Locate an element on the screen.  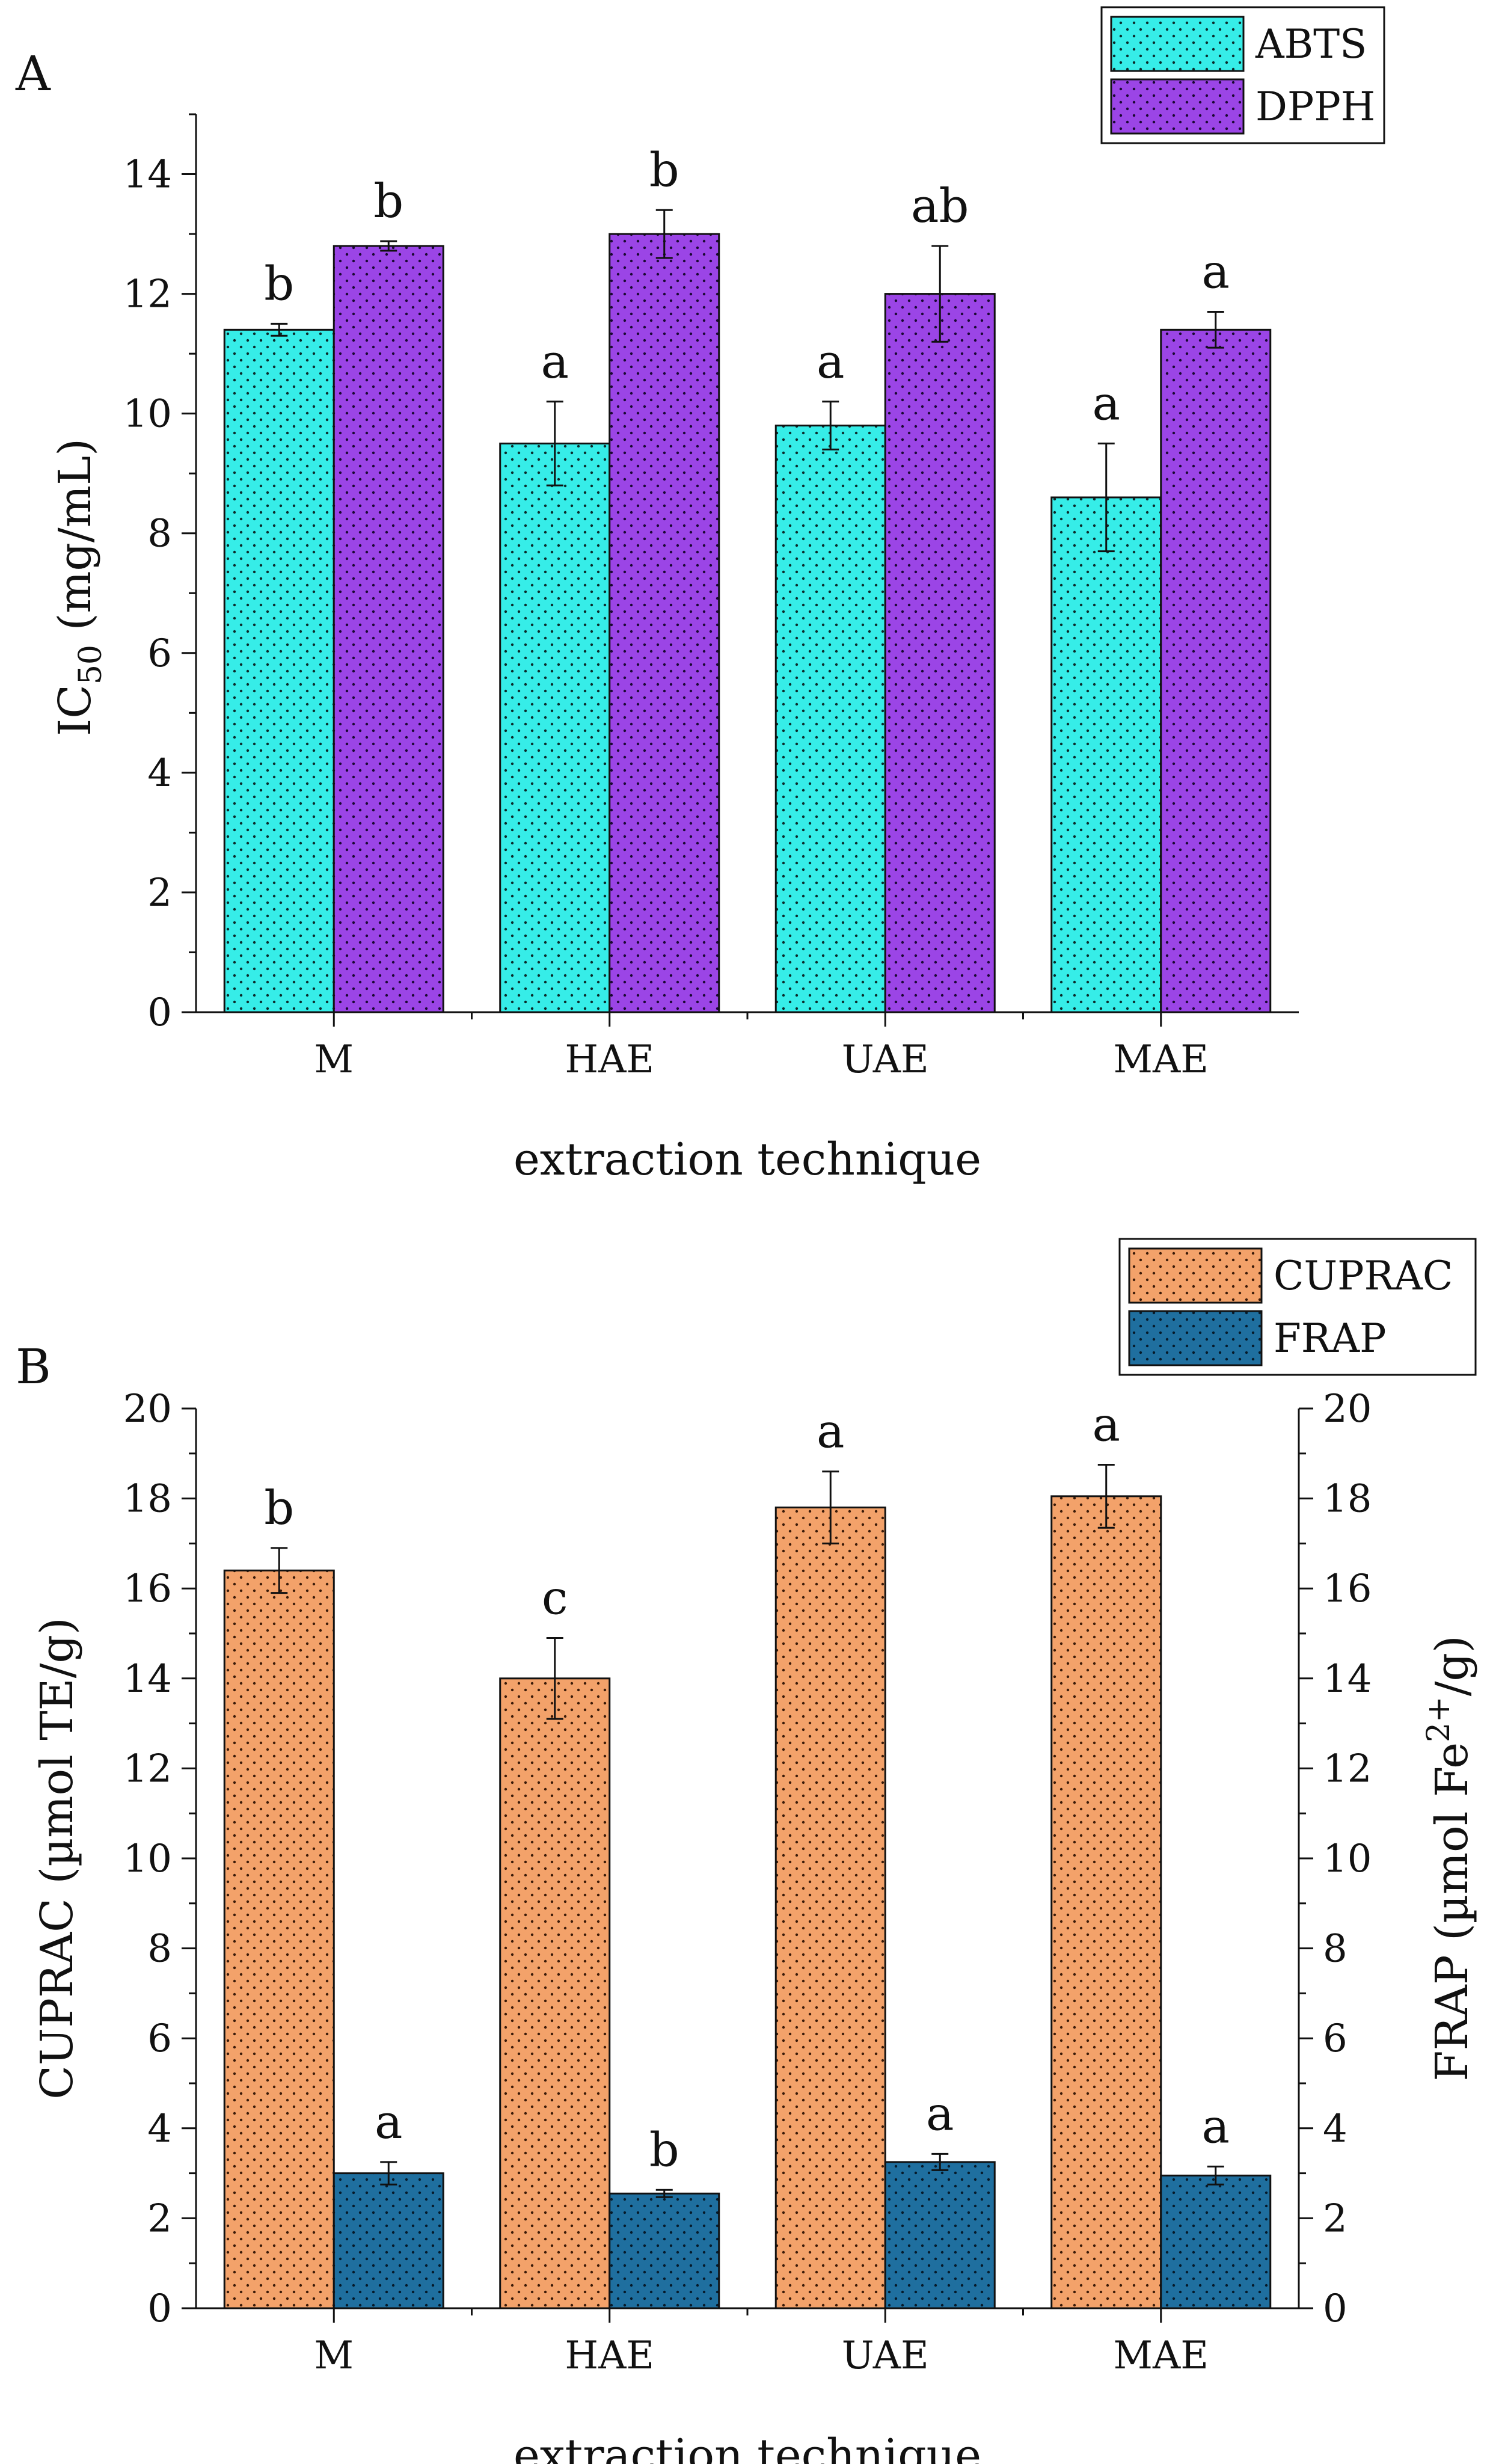
bar-frap-mae is located at coordinates (1216, 2241).